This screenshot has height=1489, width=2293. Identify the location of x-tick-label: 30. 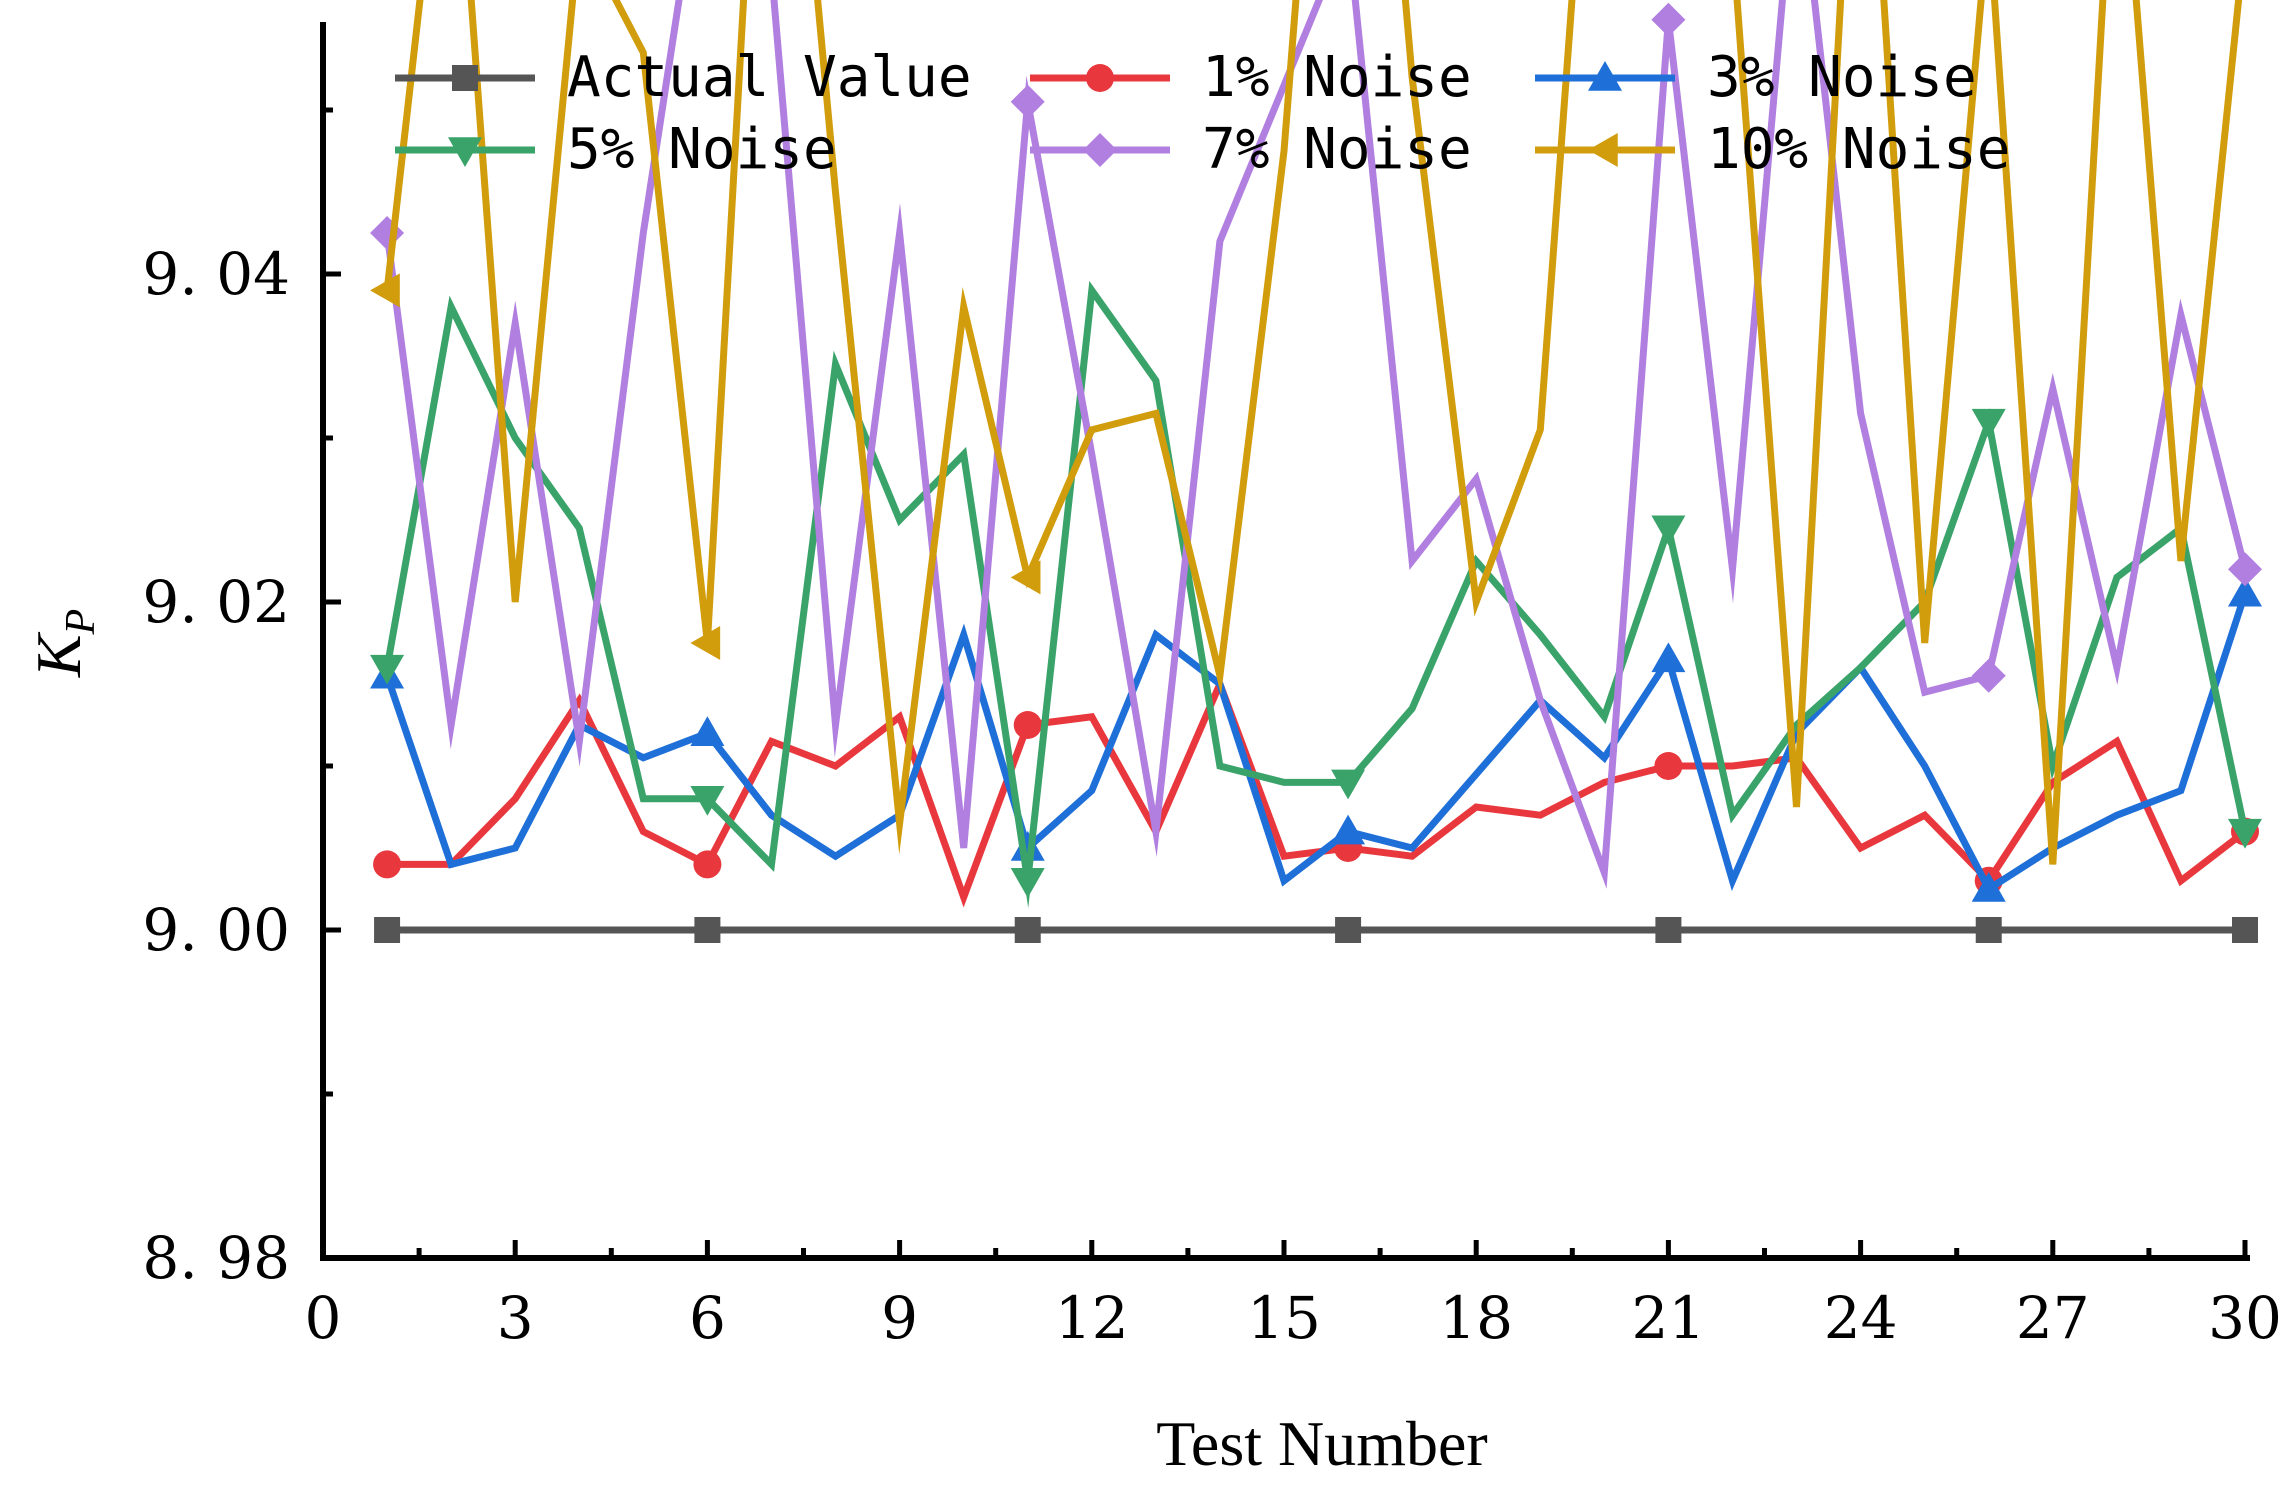
(2245, 1318).